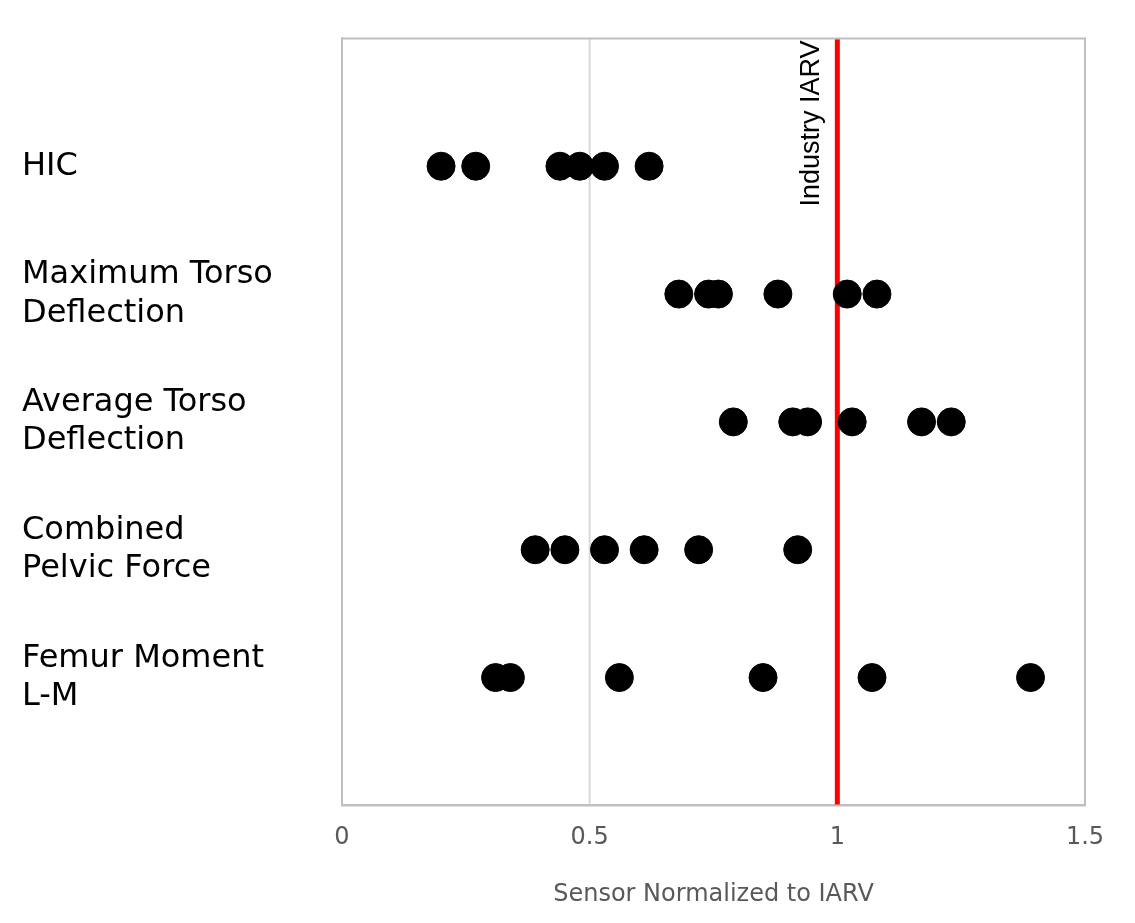 Image resolution: width=1135 pixels, height=923 pixels. I want to click on y-tick-label: Maximum Torso Deflection, so click(147, 291).